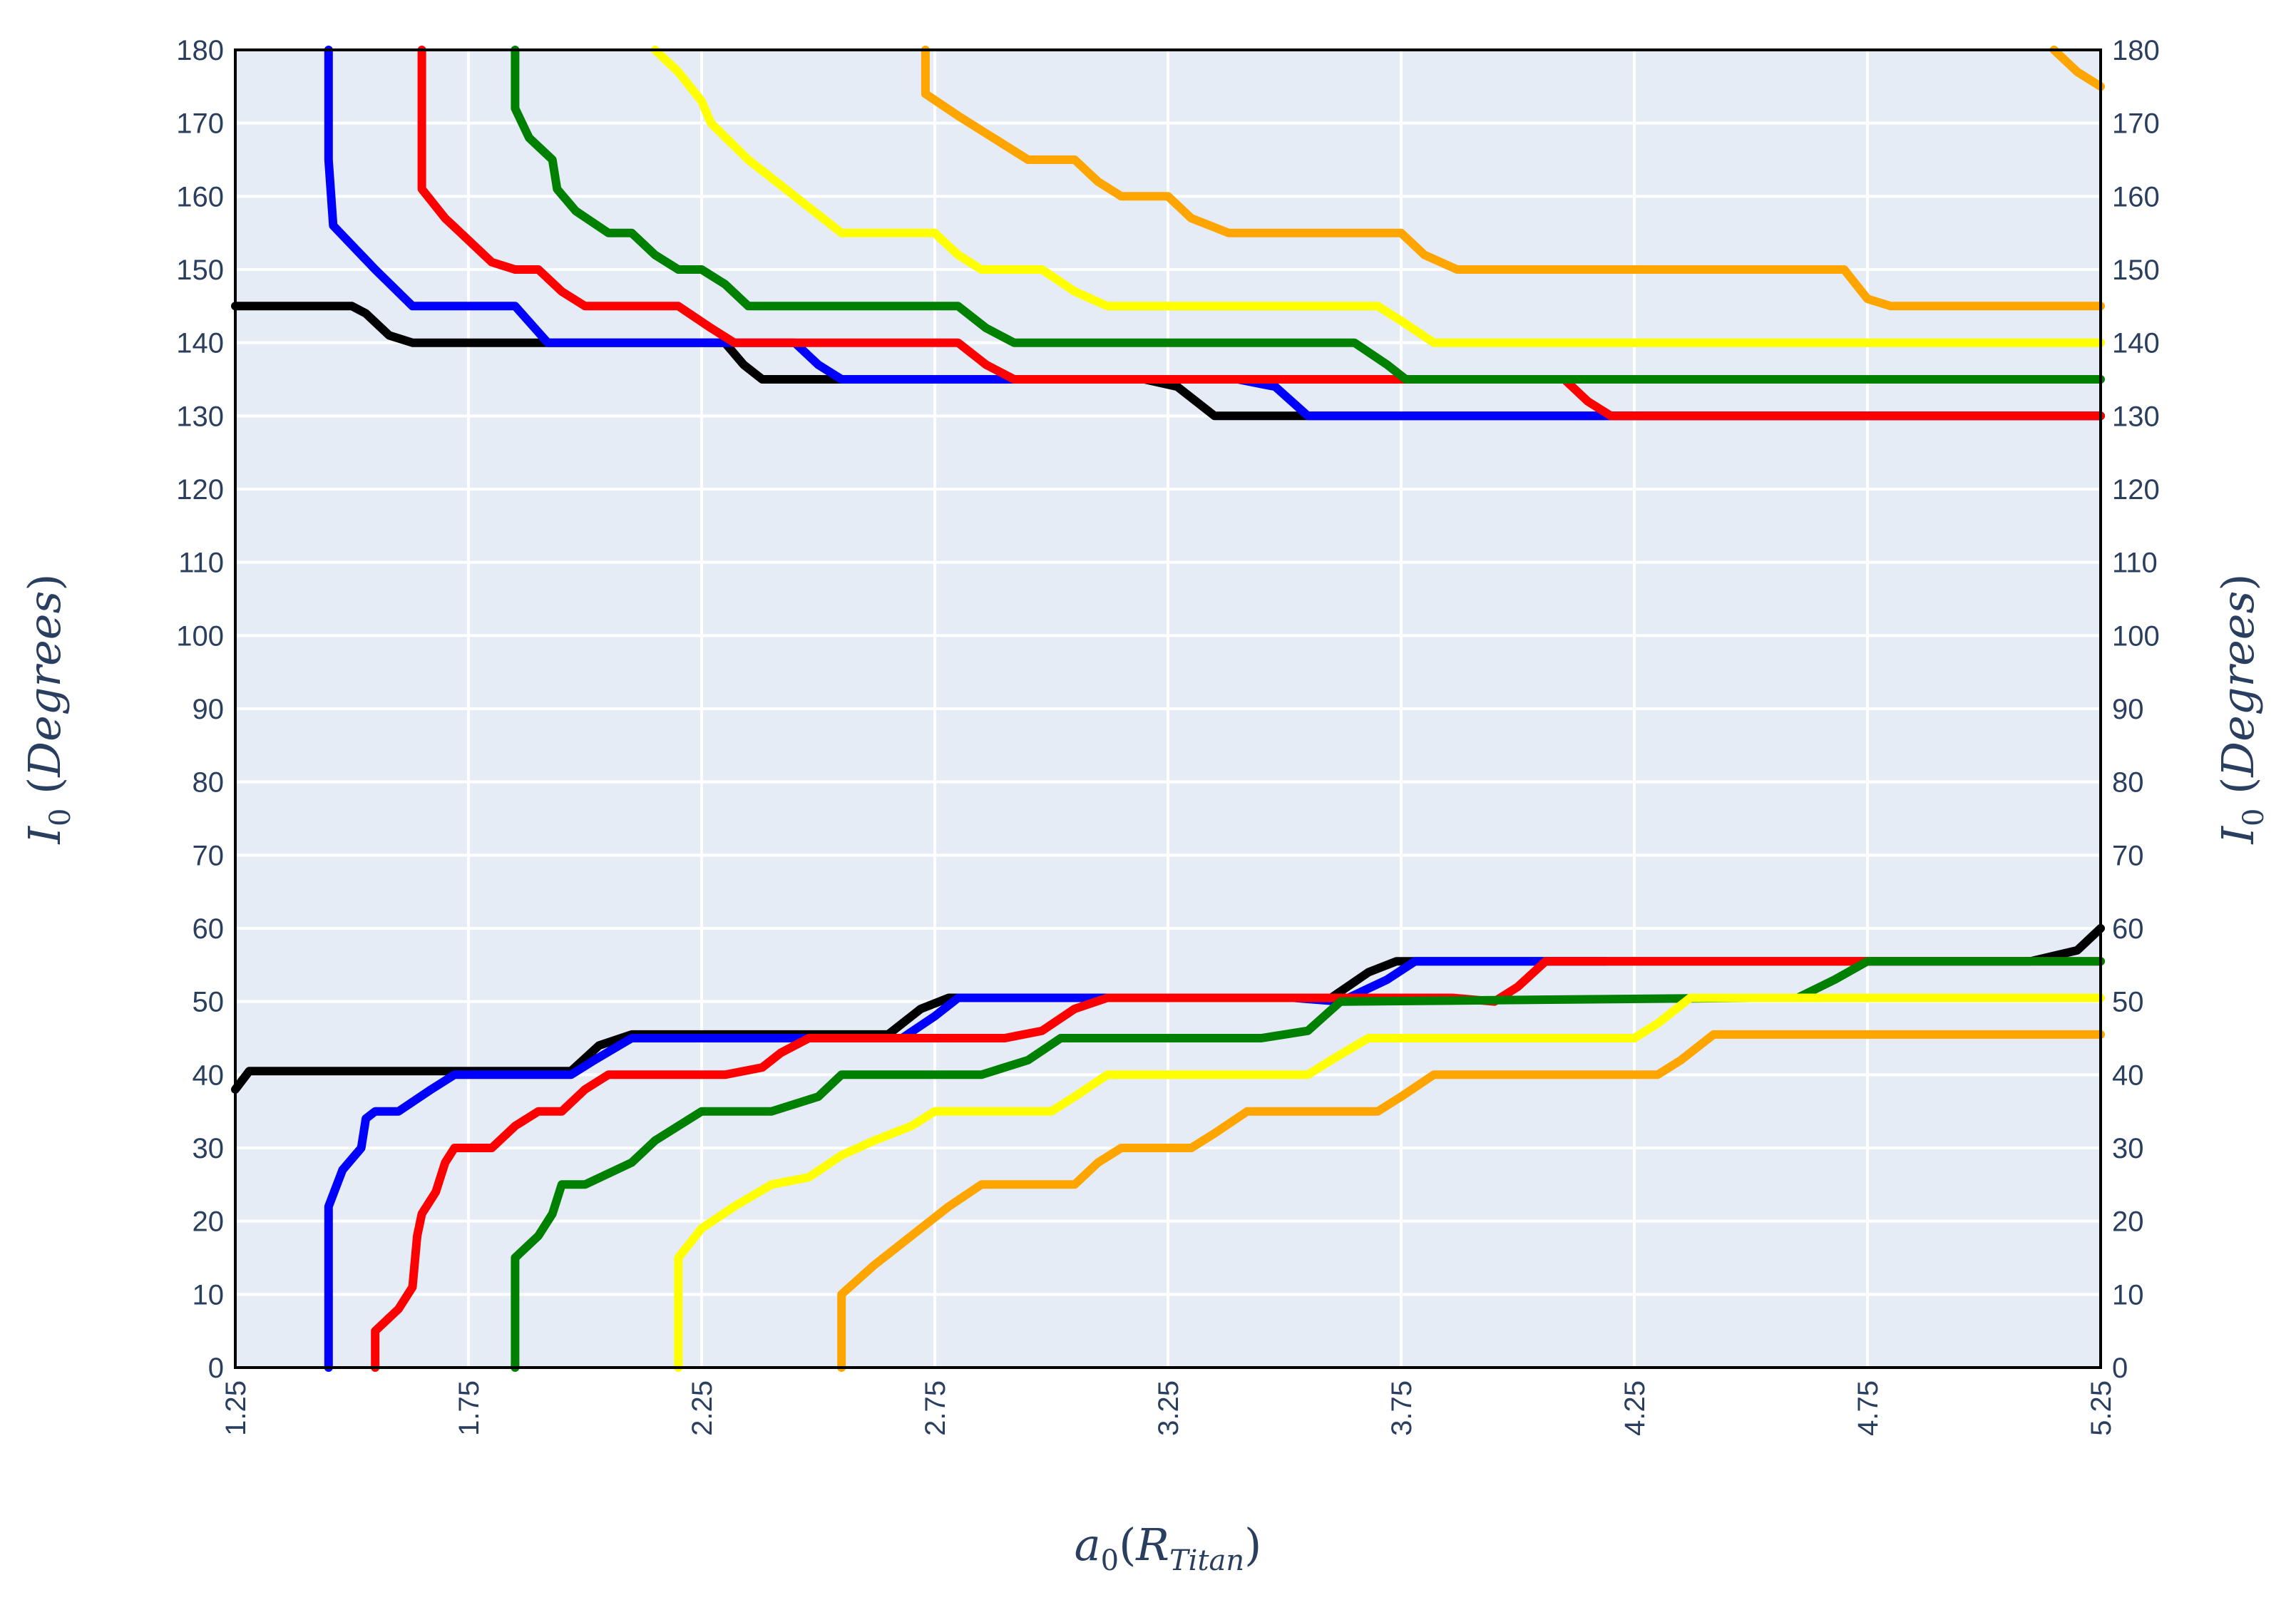 The width and height of the screenshot is (2296, 1600). What do you see at coordinates (216, 1369) in the screenshot?
I see `y-tick-label-left: 0` at bounding box center [216, 1369].